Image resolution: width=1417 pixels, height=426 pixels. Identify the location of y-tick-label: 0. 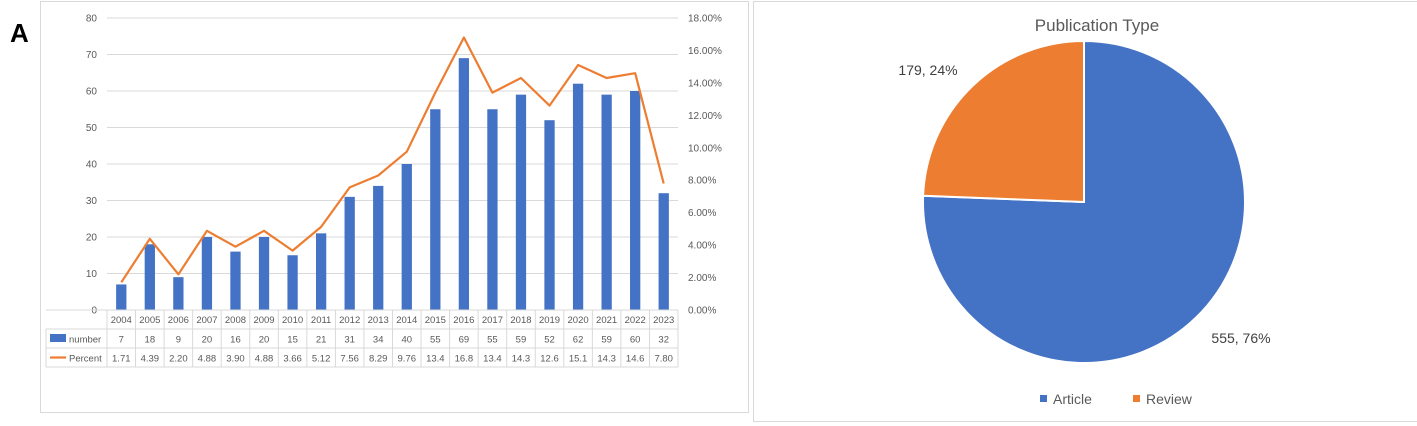
(94, 311).